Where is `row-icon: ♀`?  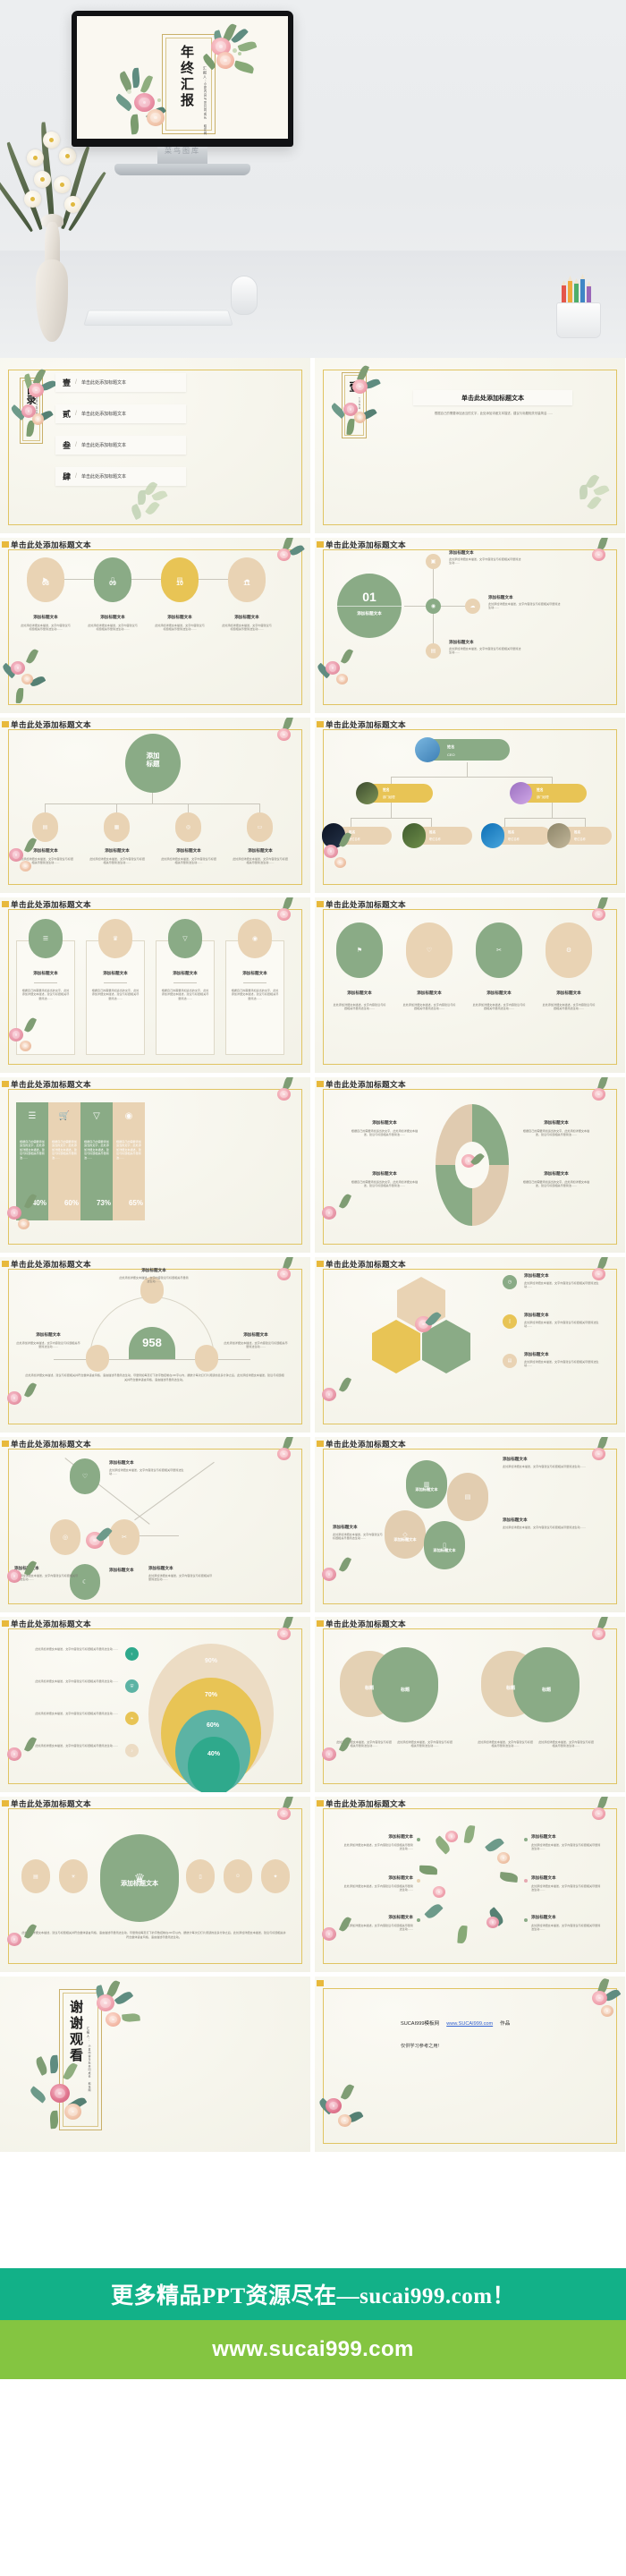
row-icon: ♀ is located at coordinates (132, 1654).